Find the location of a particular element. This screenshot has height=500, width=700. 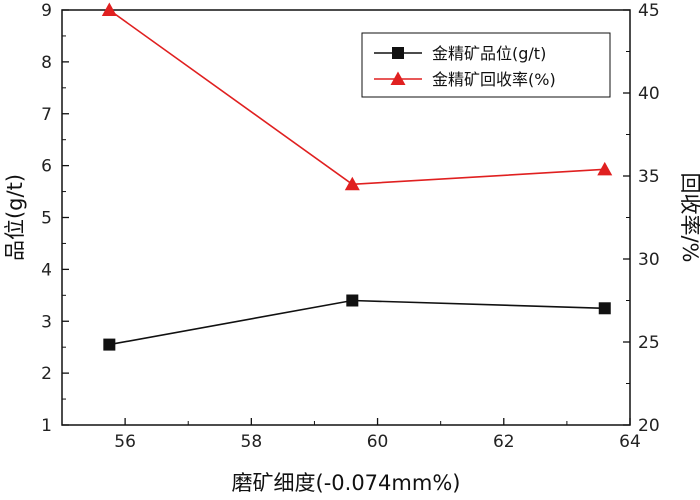

legend-box is located at coordinates (486, 65).